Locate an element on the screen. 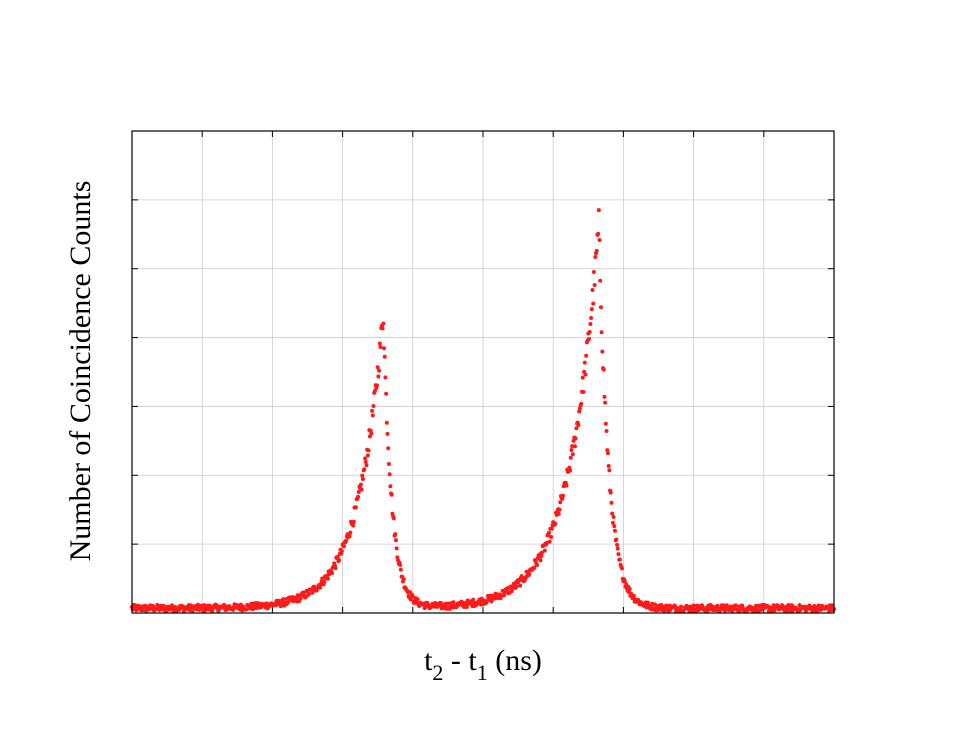 This screenshot has height=752, width=967. x-axis-label: t2 - t1 (ns) is located at coordinates (483, 664).